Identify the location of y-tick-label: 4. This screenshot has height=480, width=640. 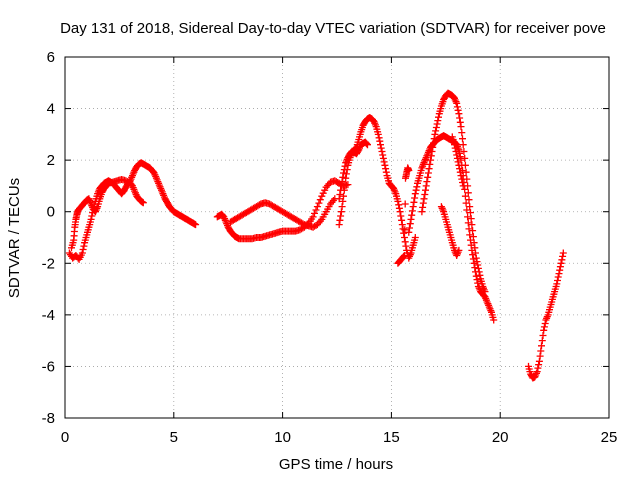
(51, 109).